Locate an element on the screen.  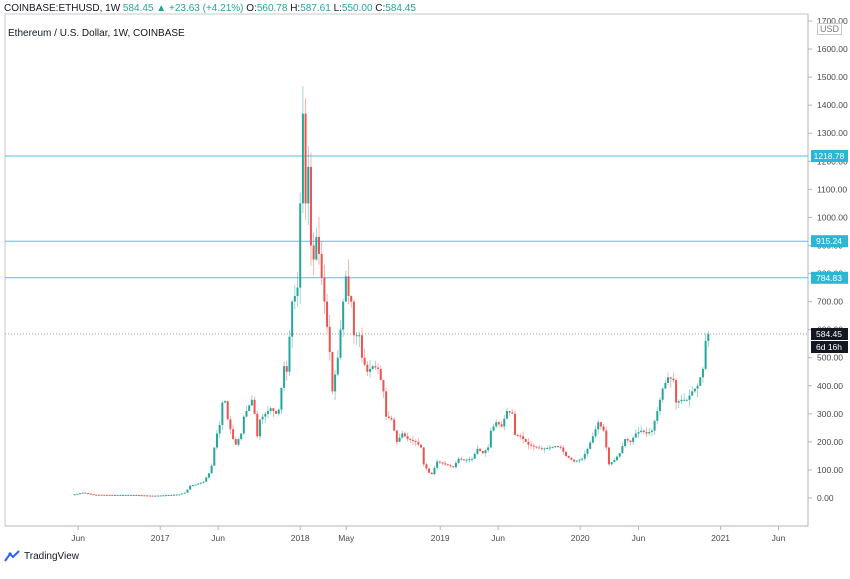
close-value: 584.45 is located at coordinates (400, 8).